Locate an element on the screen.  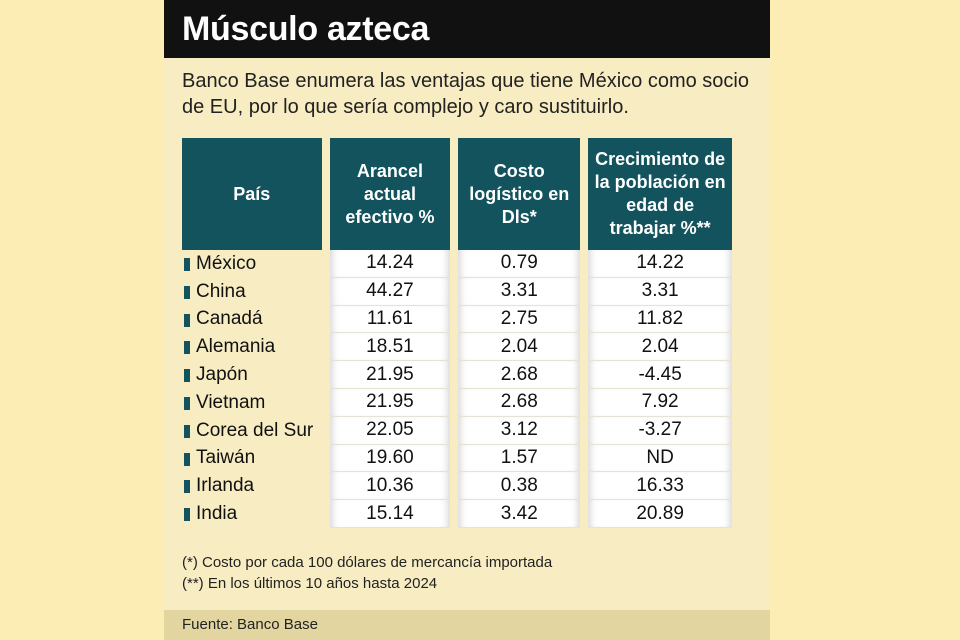
country-name: Japón is located at coordinates (222, 375).